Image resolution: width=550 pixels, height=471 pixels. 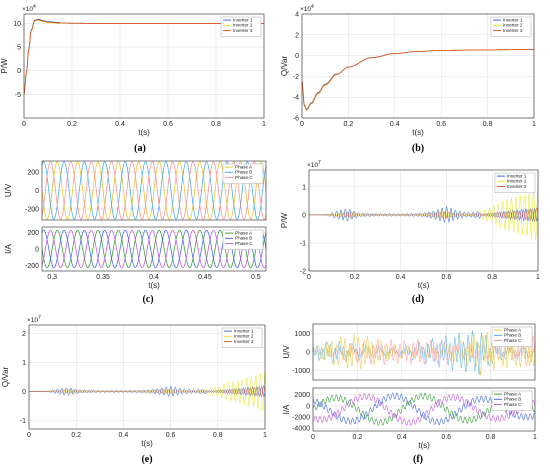 What do you see at coordinates (418, 459) in the screenshot?
I see `subfigure-caption: (f)` at bounding box center [418, 459].